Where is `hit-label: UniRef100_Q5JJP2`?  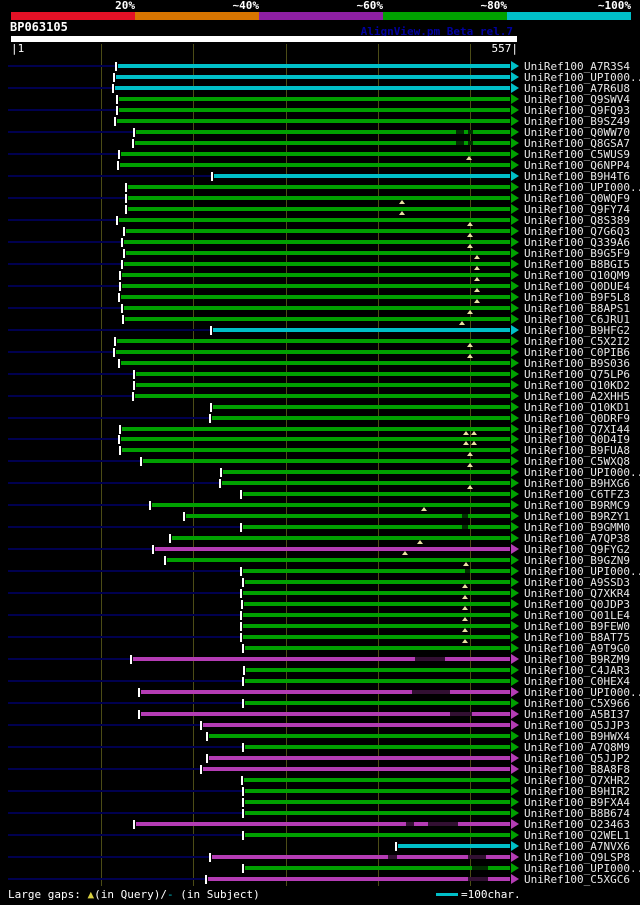 hit-label: UniRef100_Q5JJP2 is located at coordinates (577, 759).